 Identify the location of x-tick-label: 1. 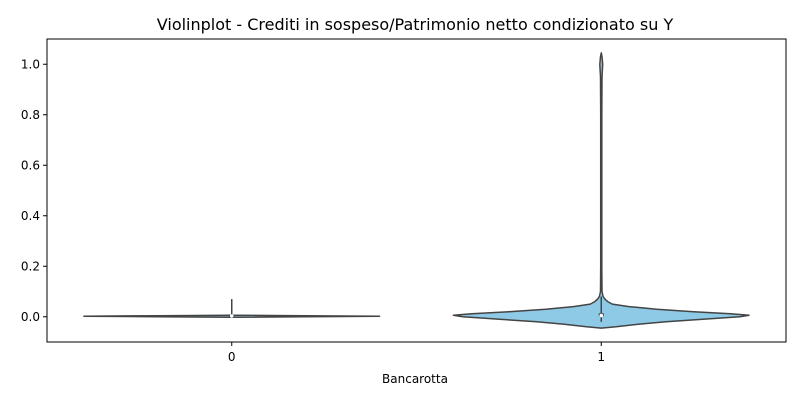
(601, 357).